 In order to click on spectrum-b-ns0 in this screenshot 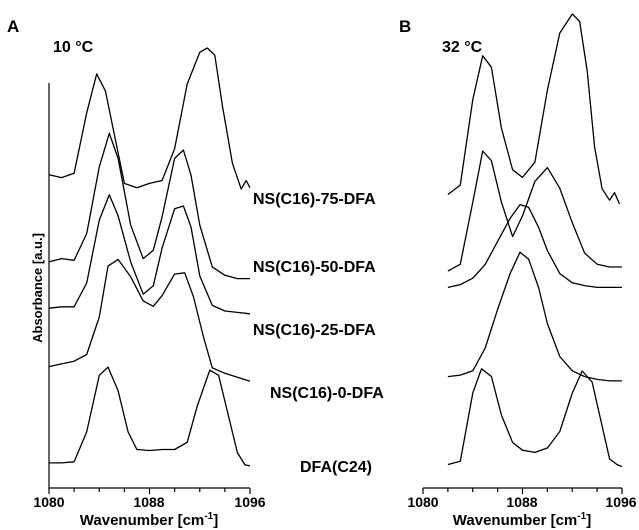, I will do `click(534, 316)`.